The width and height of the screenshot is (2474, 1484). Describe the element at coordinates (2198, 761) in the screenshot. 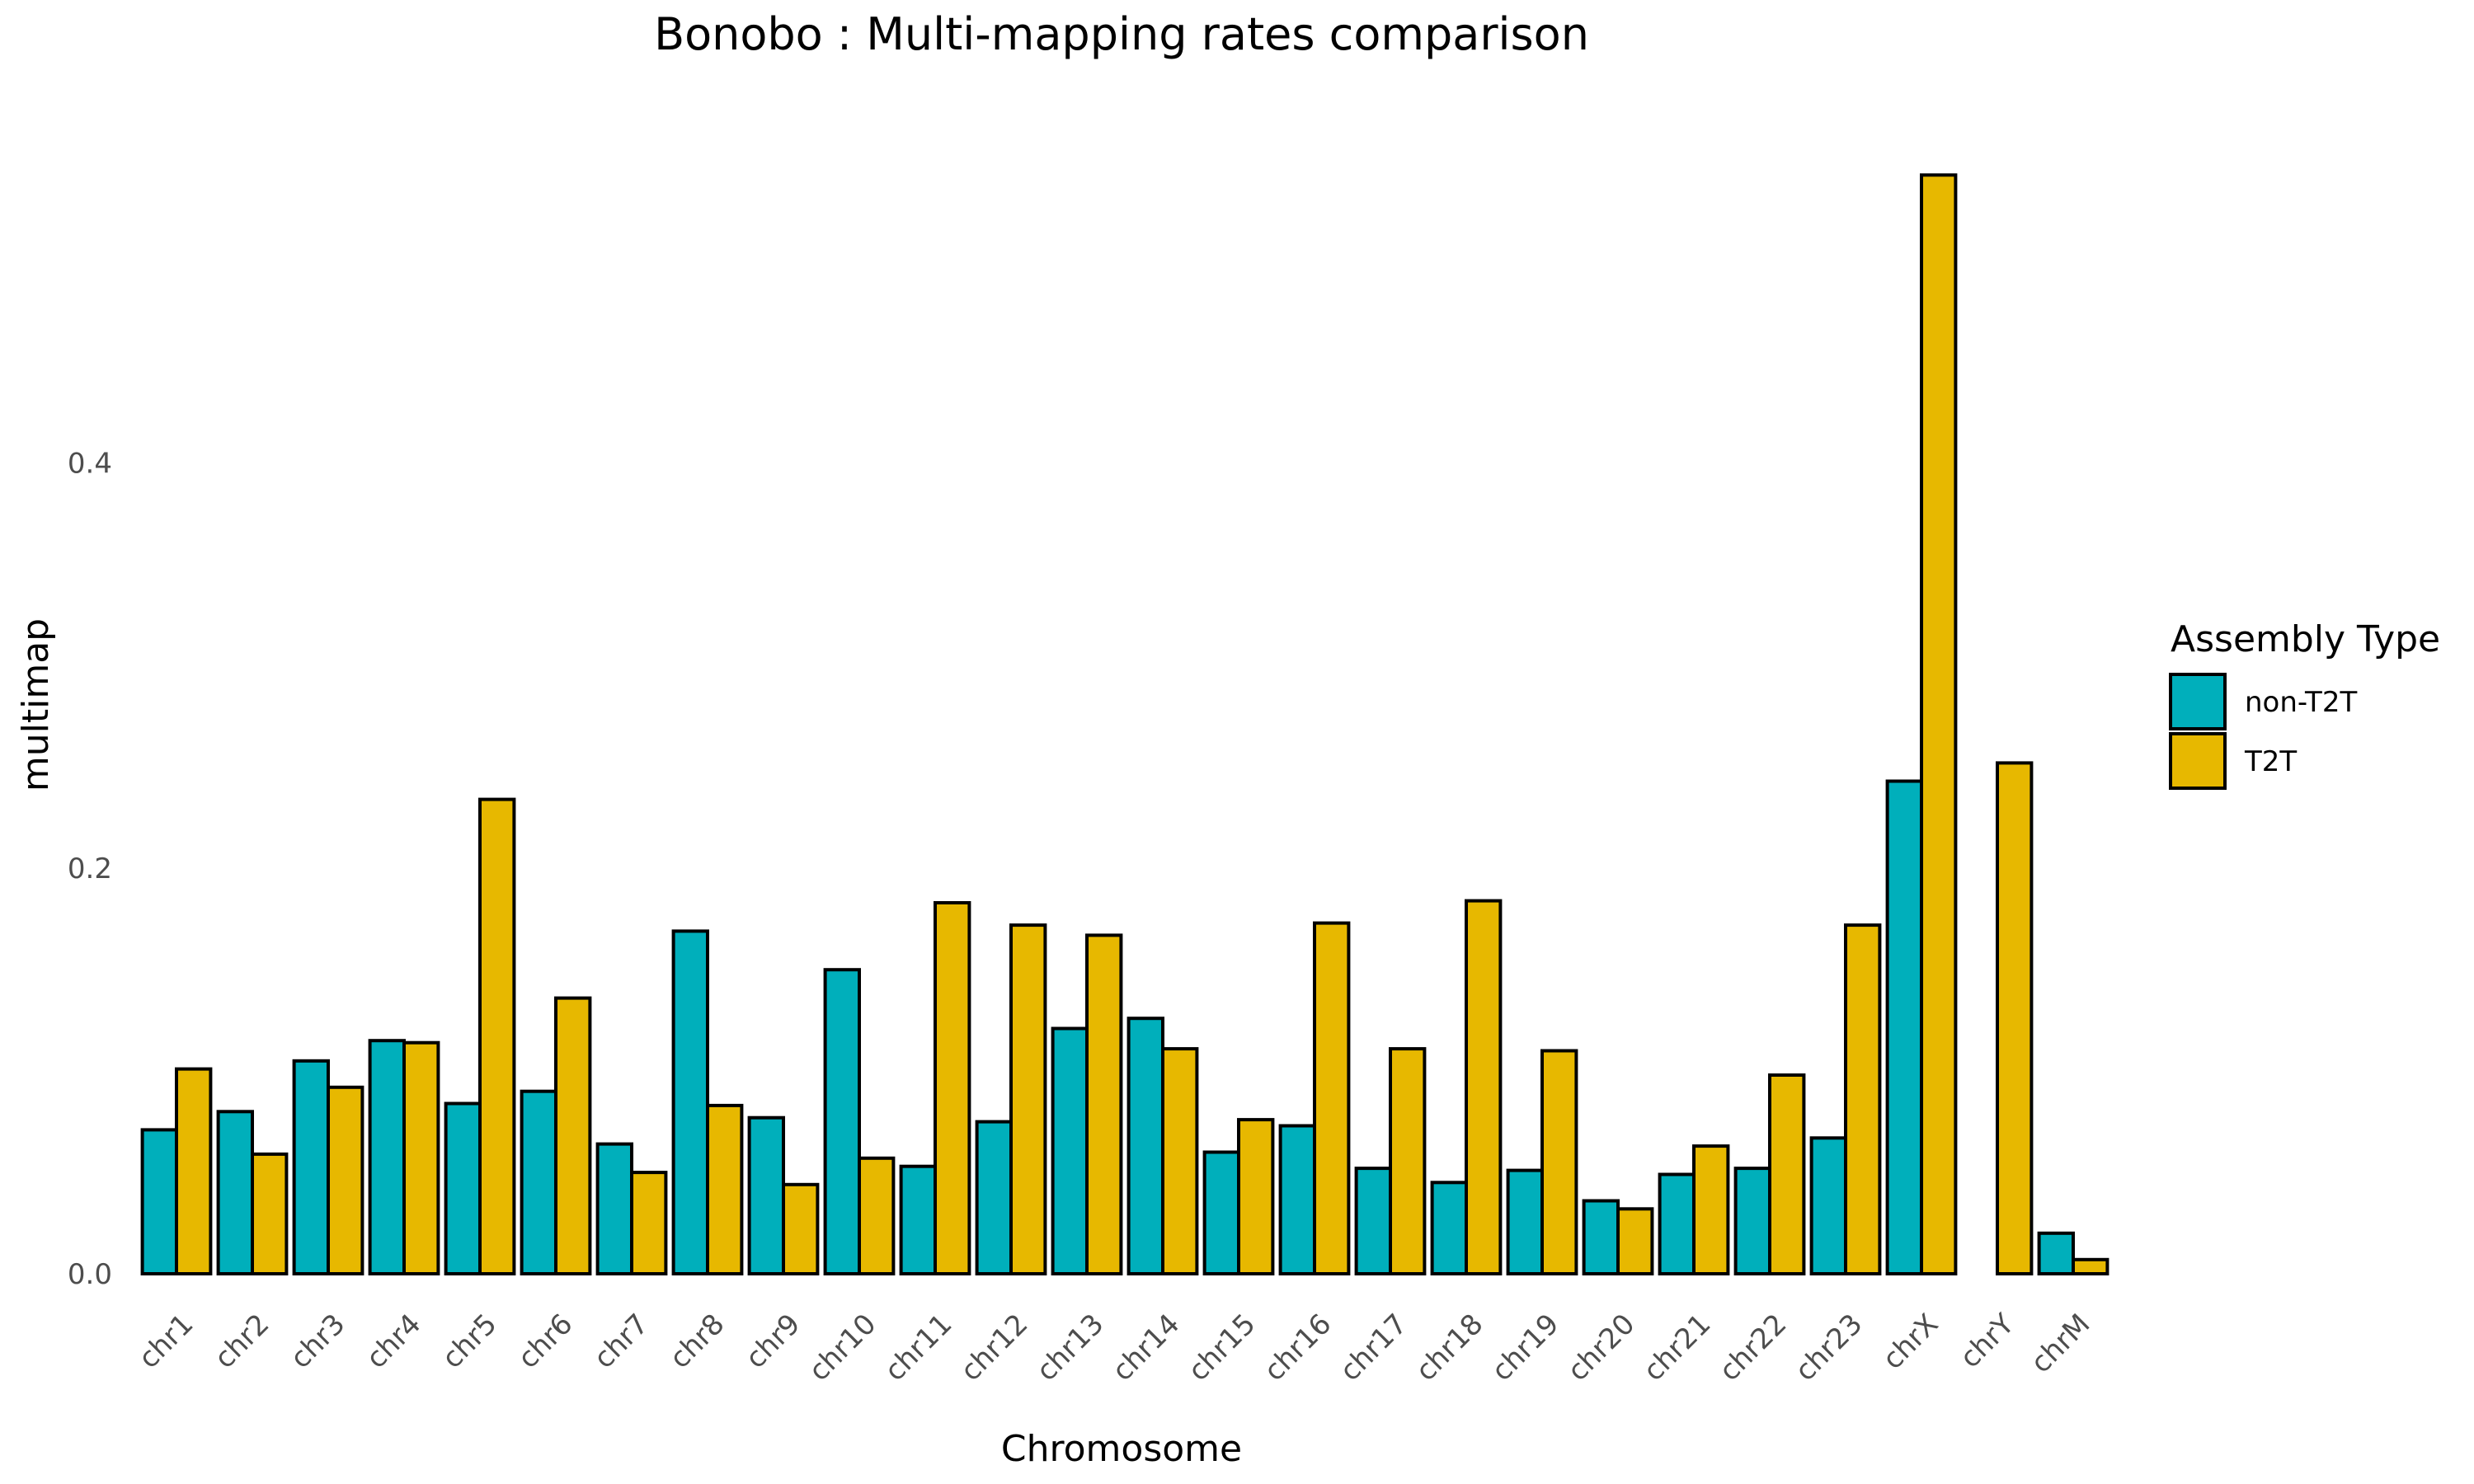

I see `legend-key-t2t` at that location.